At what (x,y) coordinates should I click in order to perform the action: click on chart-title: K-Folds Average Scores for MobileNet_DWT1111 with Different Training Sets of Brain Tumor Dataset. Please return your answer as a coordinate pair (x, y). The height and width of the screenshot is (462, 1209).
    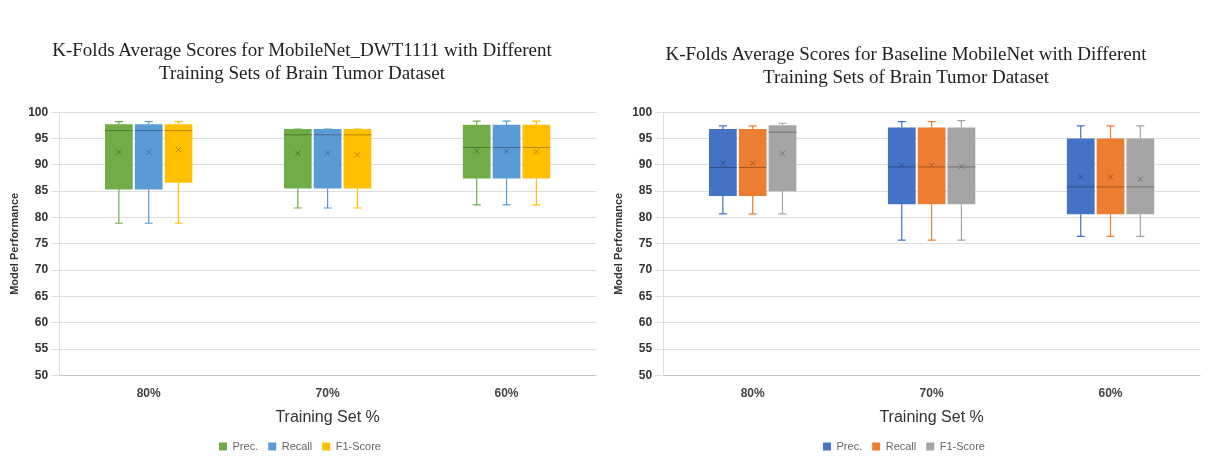
    Looking at the image, I should click on (302, 61).